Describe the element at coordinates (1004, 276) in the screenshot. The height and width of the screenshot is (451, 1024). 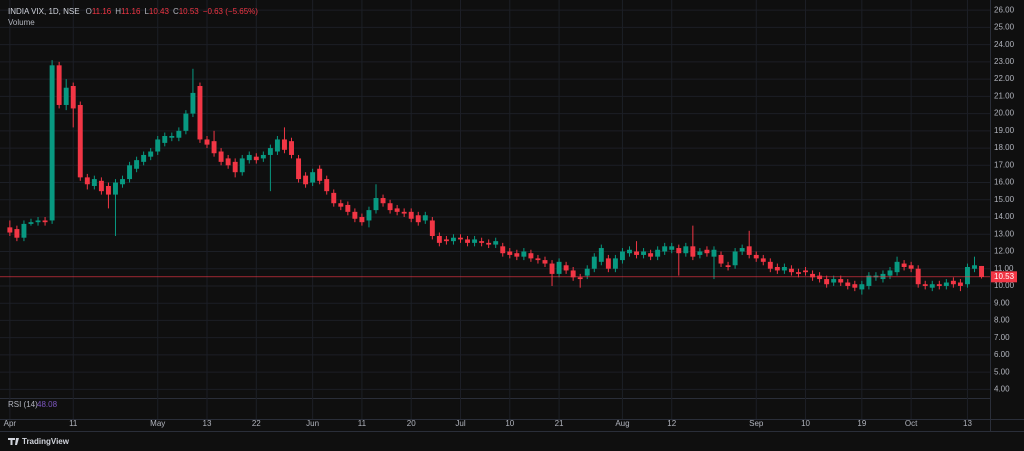
I see `last-price-label: 10.53` at that location.